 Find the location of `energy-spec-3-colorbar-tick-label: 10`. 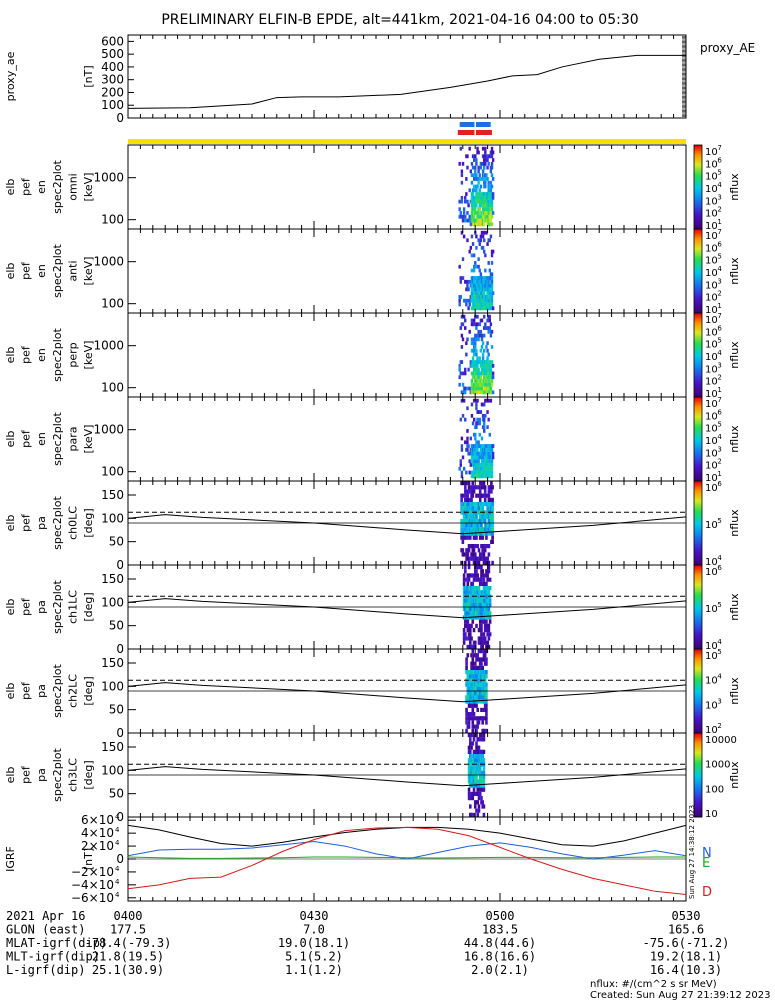

energy-spec-3-colorbar-tick-label: 10 is located at coordinates (711, 466).